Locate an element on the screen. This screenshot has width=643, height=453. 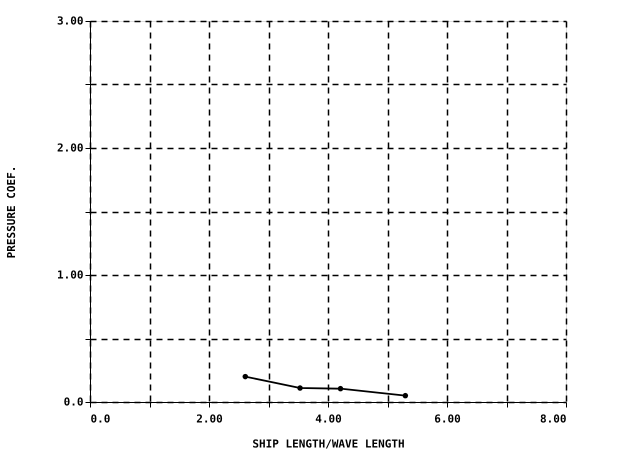
x-tick-label: 2.00 is located at coordinates (209, 419).